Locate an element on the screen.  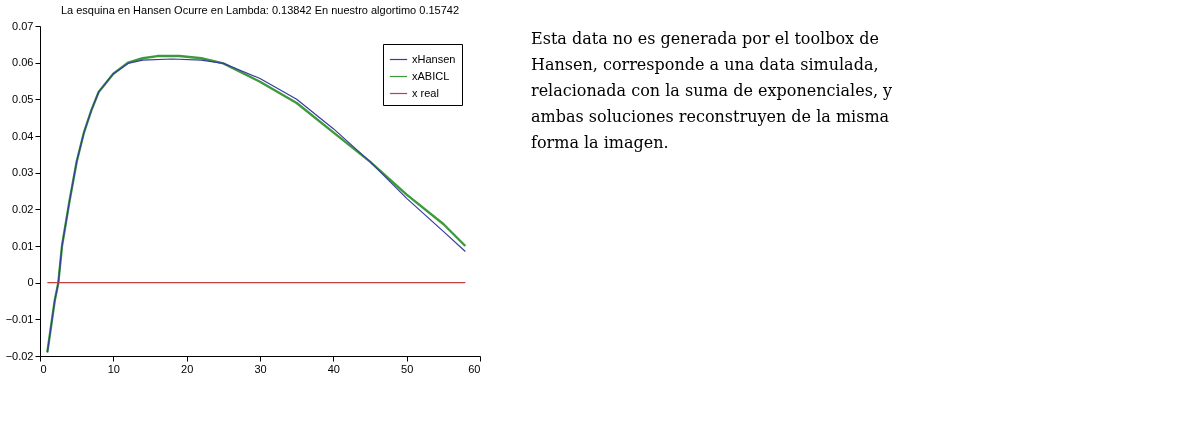
y-tick-label: 0.02 is located at coordinates (23, 208).